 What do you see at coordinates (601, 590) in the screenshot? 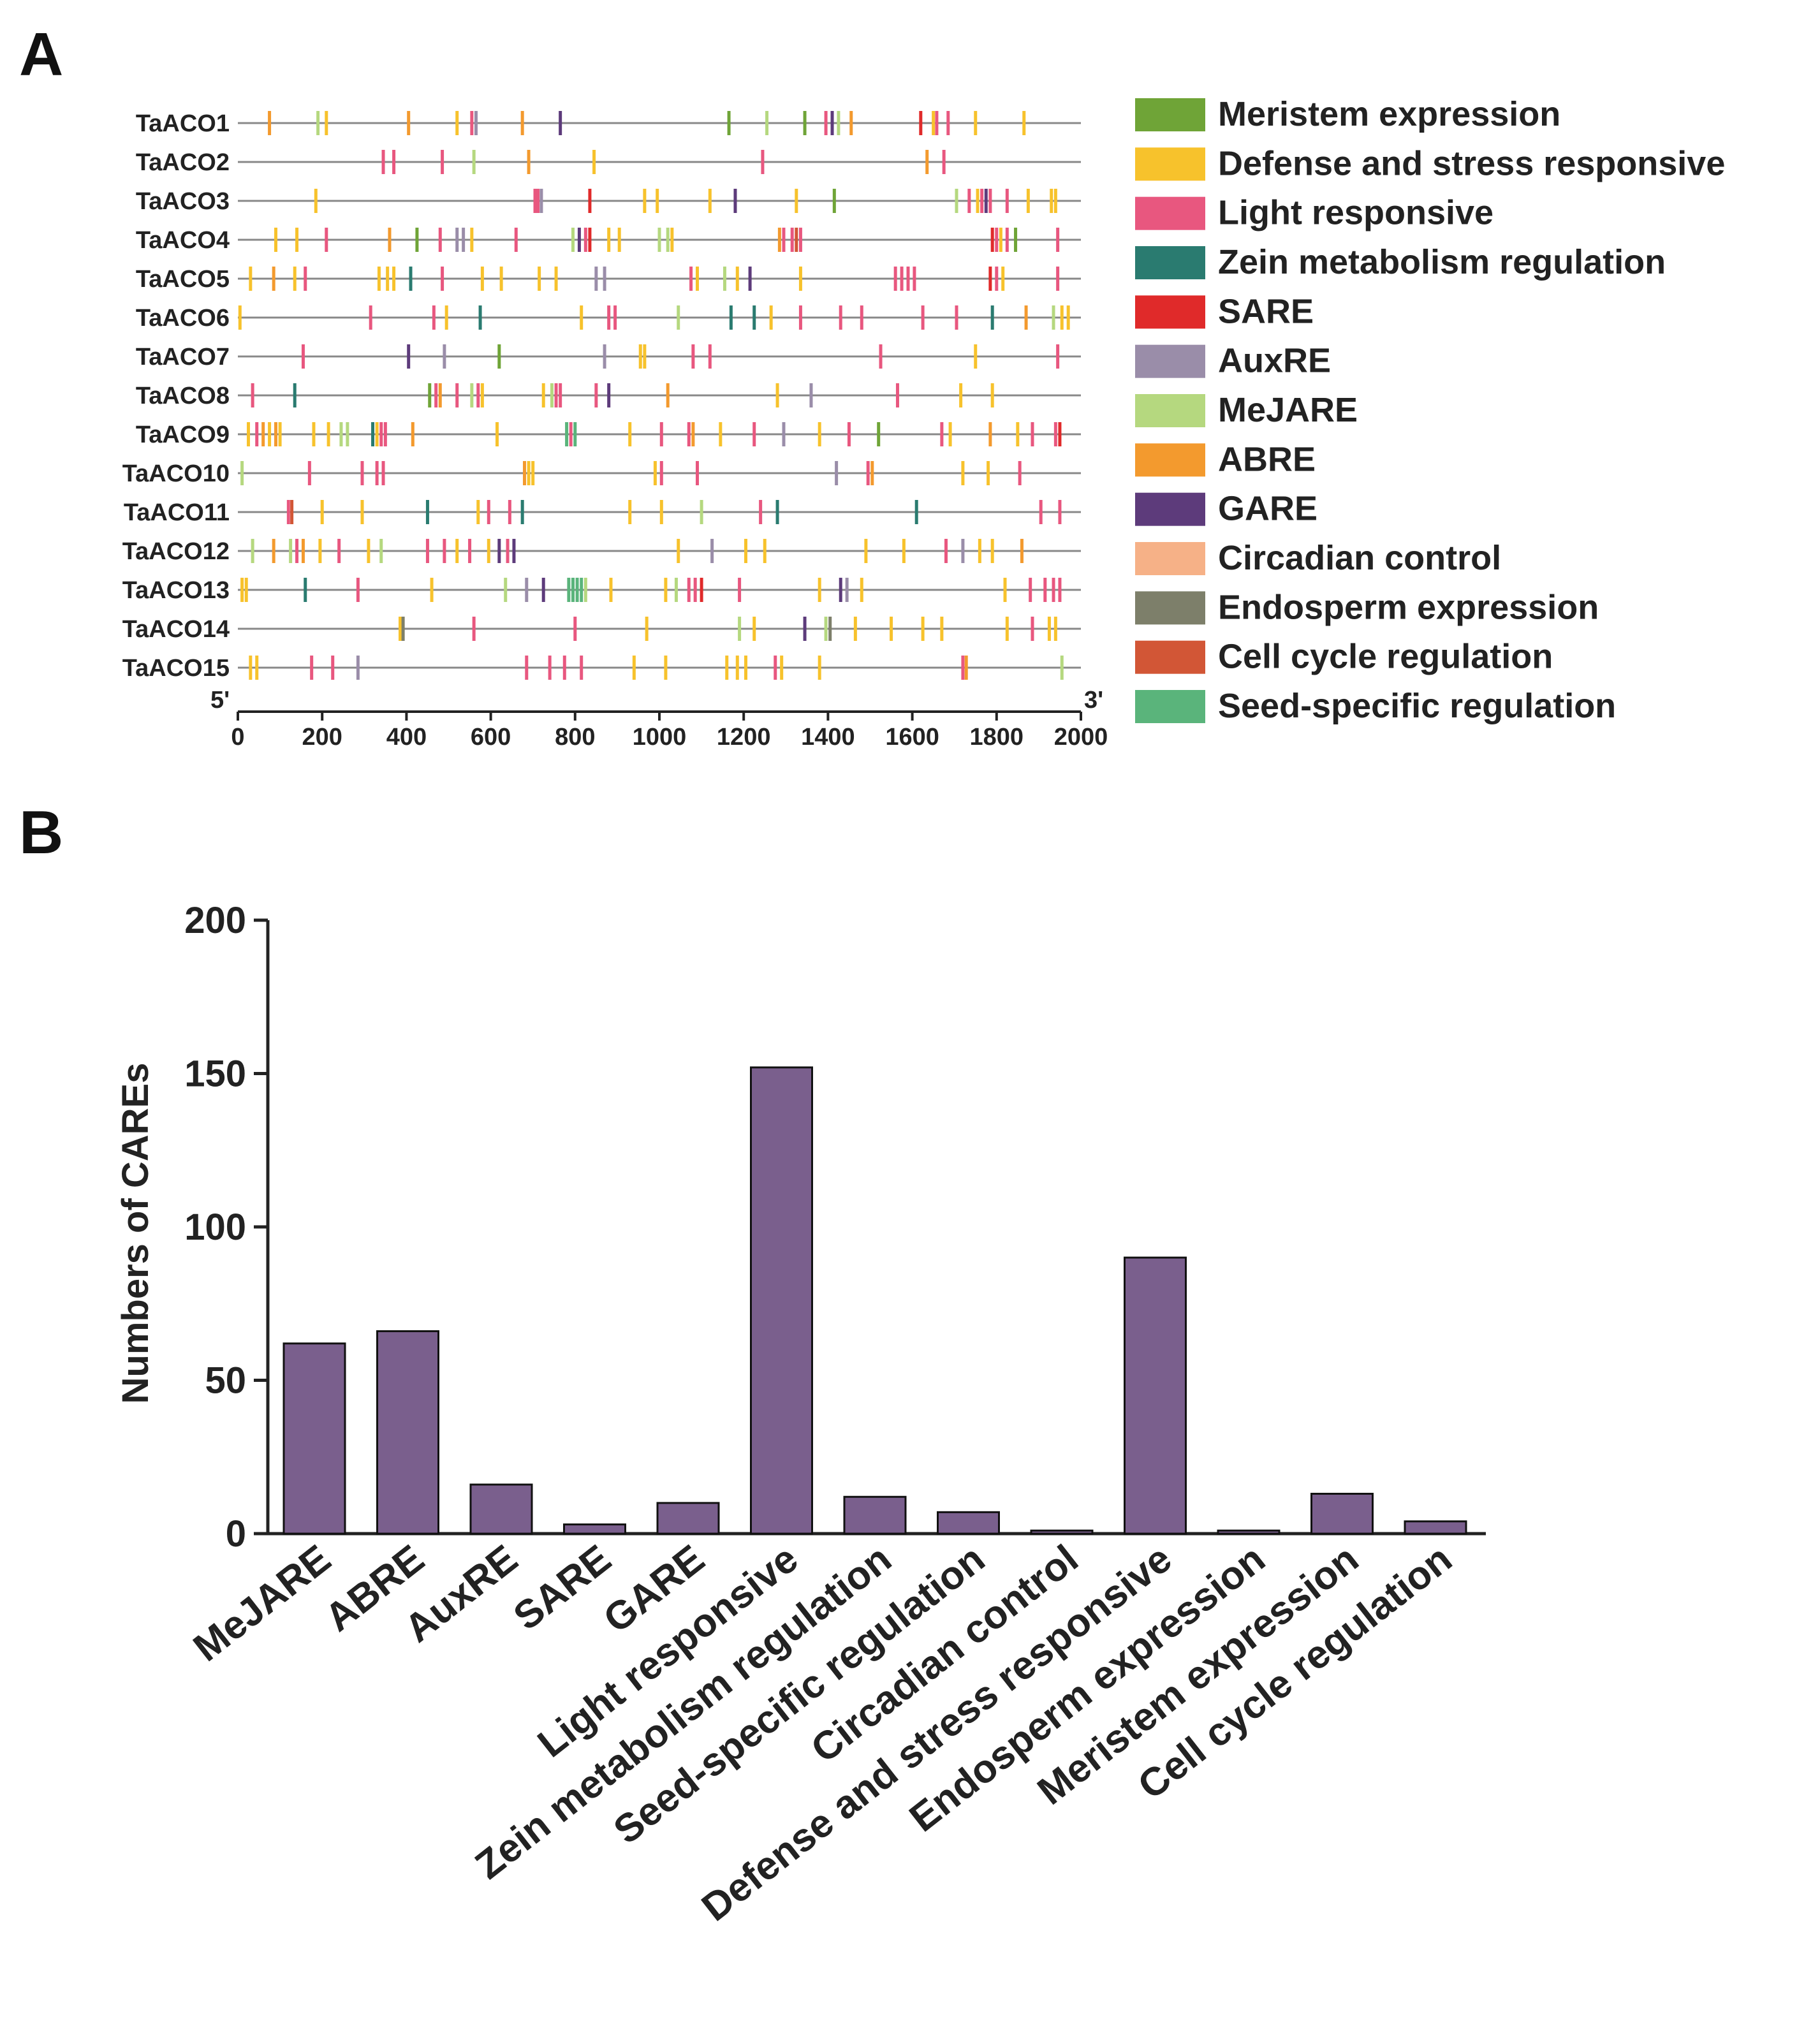
I see `gene-row: TaACO13` at bounding box center [601, 590].